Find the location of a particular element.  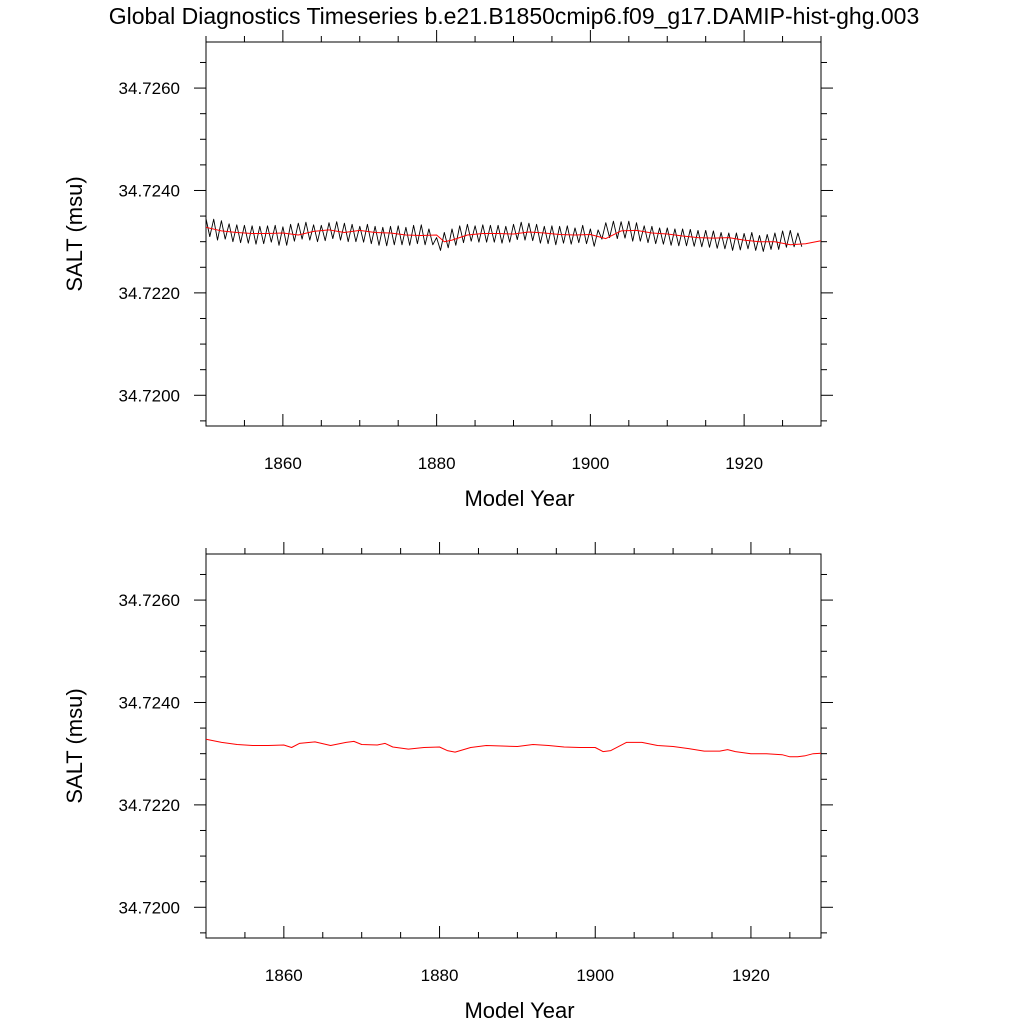

series-line-monthly is located at coordinates (504, 235).